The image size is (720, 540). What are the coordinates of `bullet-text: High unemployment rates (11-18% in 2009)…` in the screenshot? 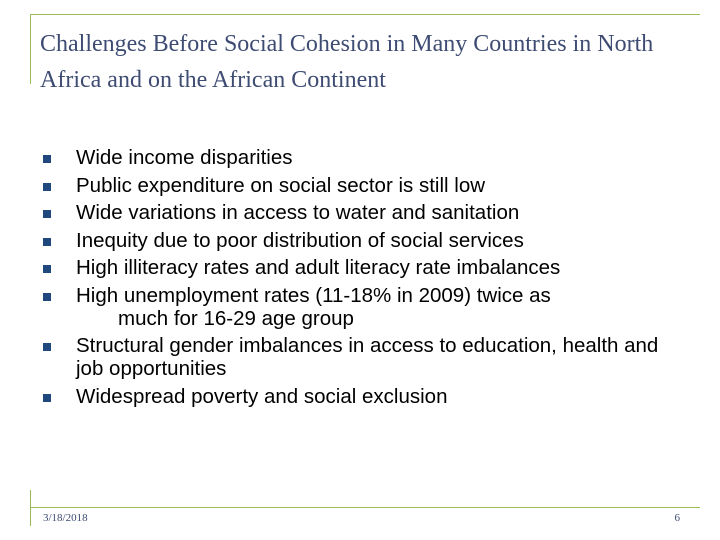 It's located at (313, 295).